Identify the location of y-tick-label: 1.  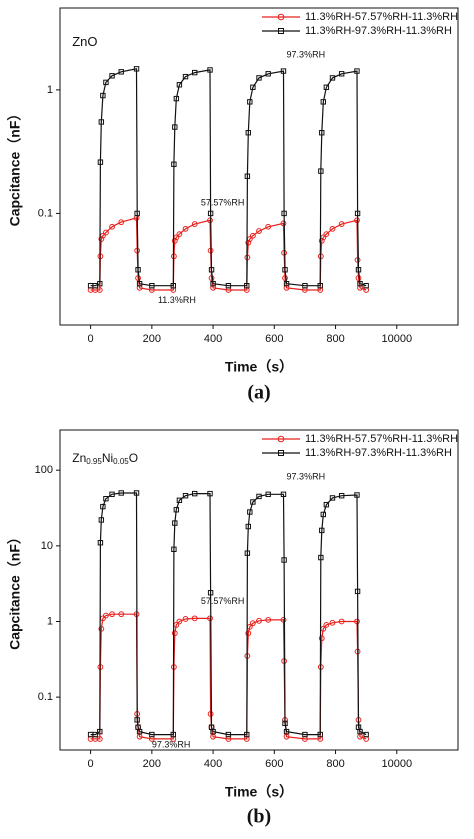
(50, 90).